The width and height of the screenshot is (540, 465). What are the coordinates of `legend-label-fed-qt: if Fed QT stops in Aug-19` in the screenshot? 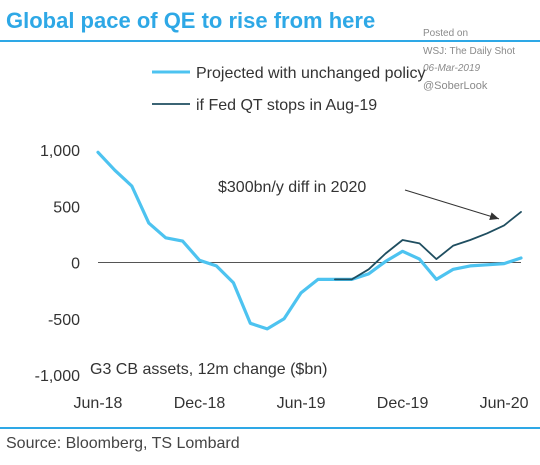 It's located at (286, 105).